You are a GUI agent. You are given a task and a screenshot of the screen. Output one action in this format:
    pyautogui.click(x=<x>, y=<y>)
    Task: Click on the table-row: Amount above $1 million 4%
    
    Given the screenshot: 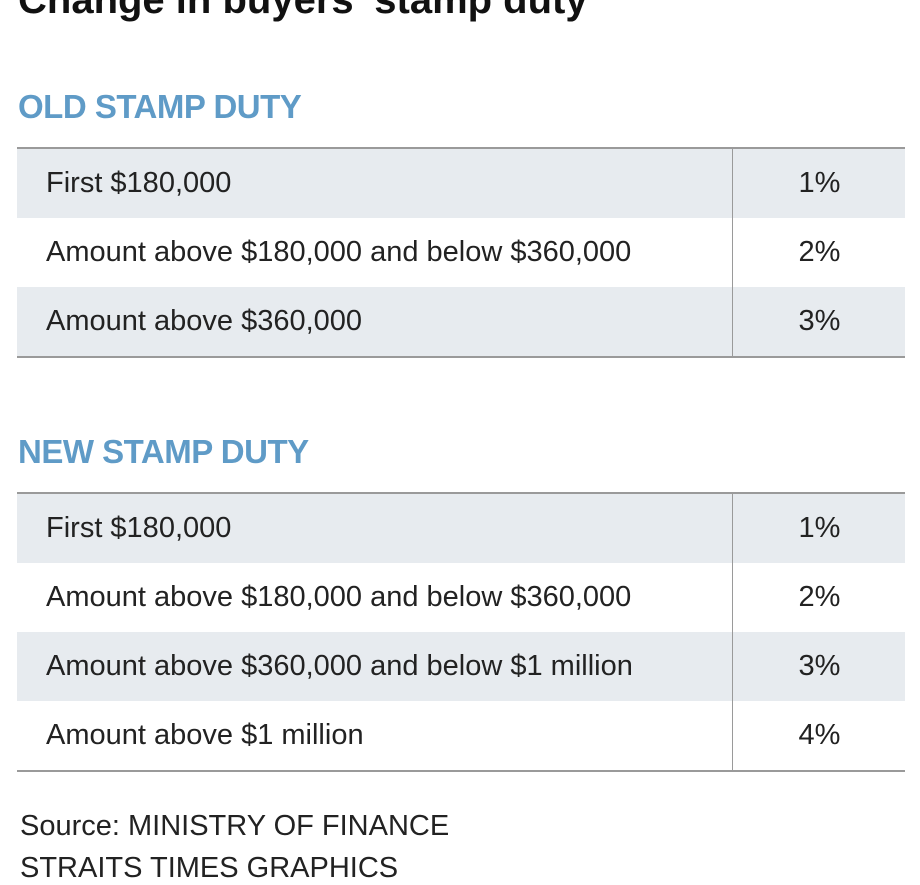 What is the action you would take?
    pyautogui.click(x=461, y=735)
    